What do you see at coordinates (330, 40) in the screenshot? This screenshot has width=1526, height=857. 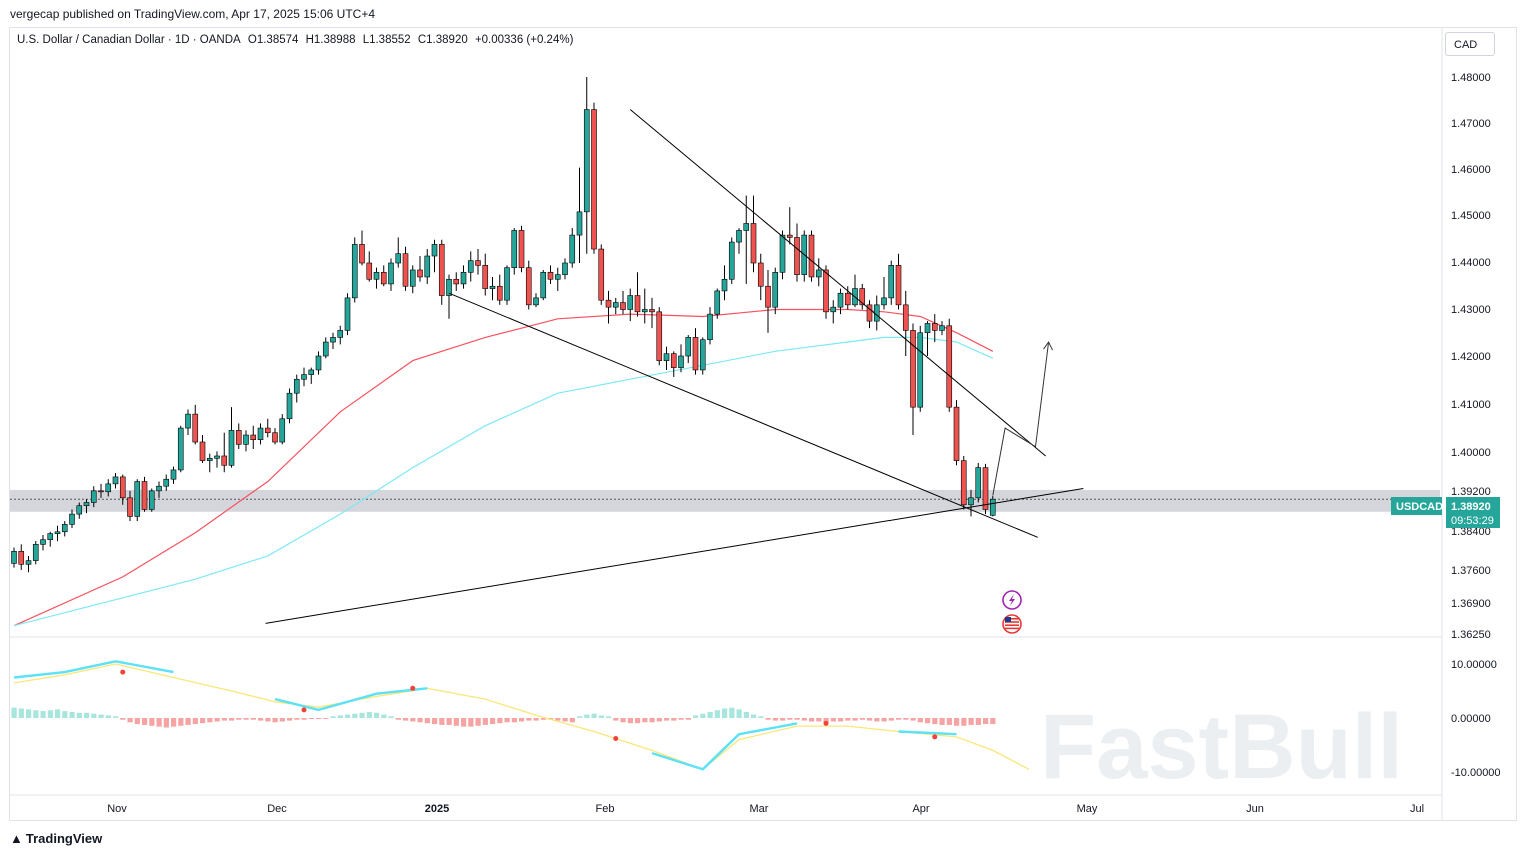 I see `legend-high: H1.38988` at bounding box center [330, 40].